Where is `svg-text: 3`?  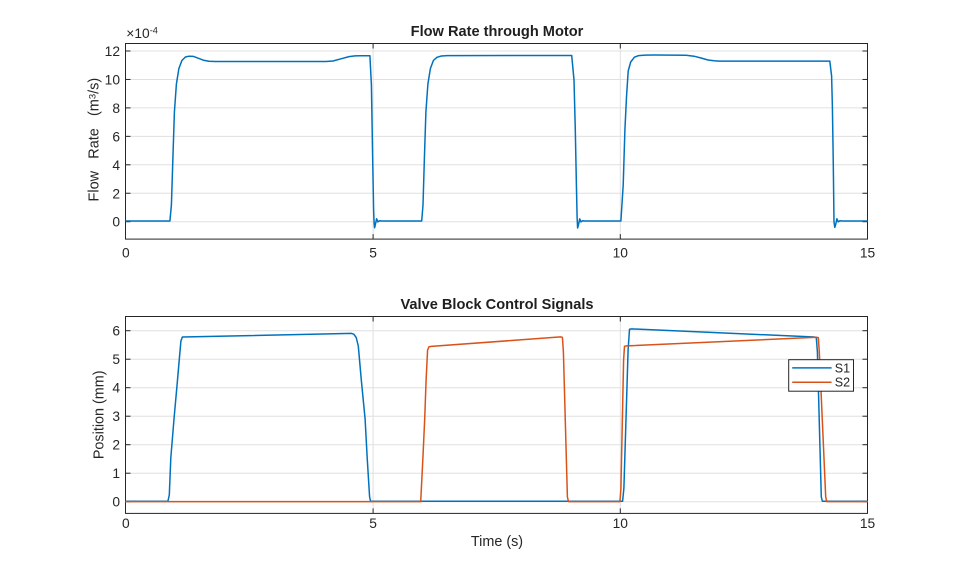 svg-text: 3 is located at coordinates (116, 416).